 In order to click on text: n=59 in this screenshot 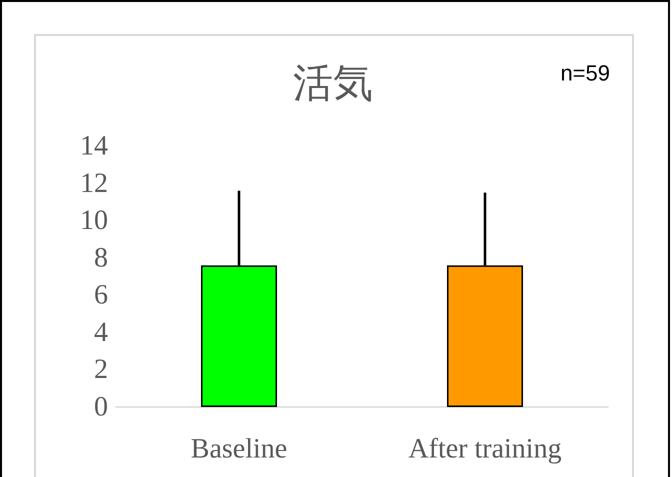, I will do `click(585, 73)`.